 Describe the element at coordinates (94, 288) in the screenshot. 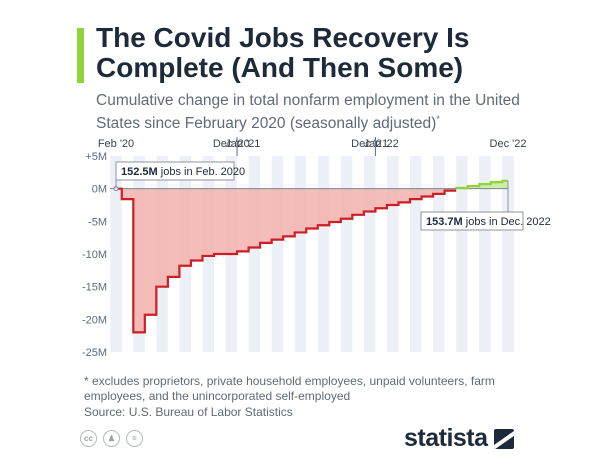

I see `y-tick-label: -15M` at that location.